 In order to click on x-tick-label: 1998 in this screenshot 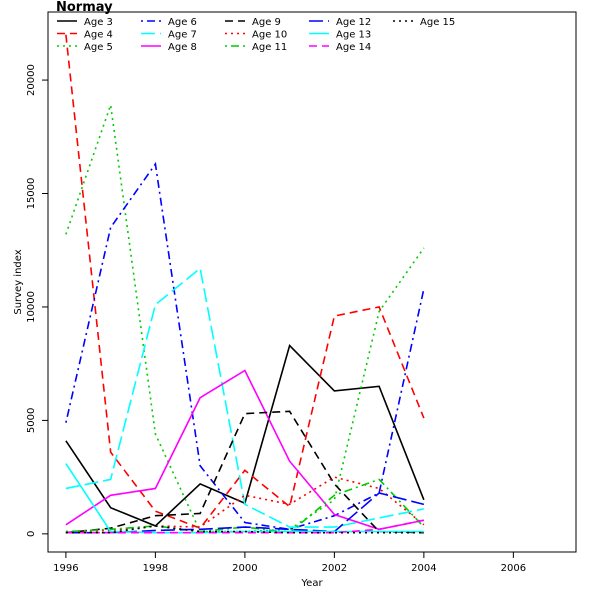, I will do `click(155, 568)`.